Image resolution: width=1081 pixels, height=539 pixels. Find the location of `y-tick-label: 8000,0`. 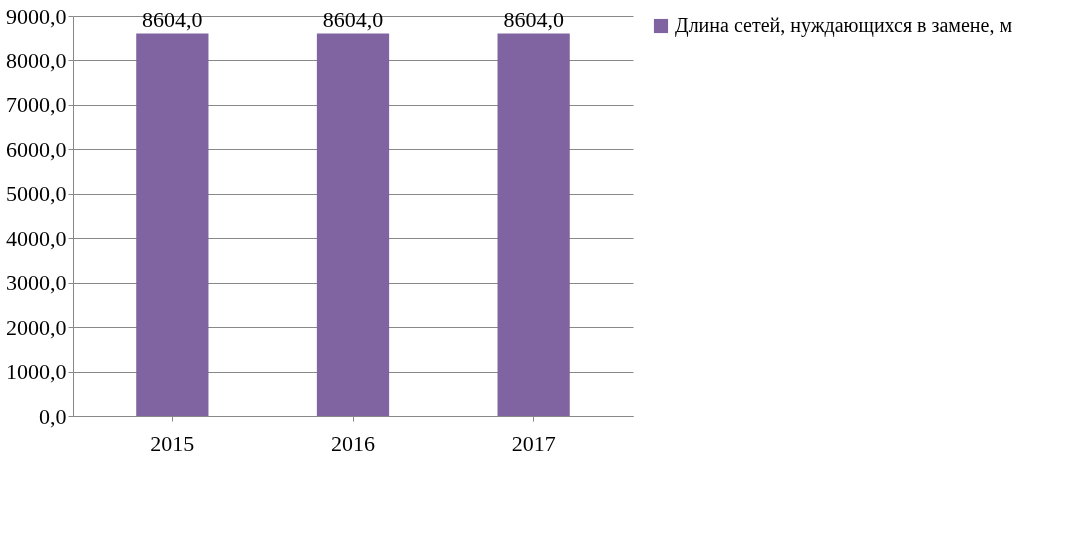

y-tick-label: 8000,0 is located at coordinates (36, 60).